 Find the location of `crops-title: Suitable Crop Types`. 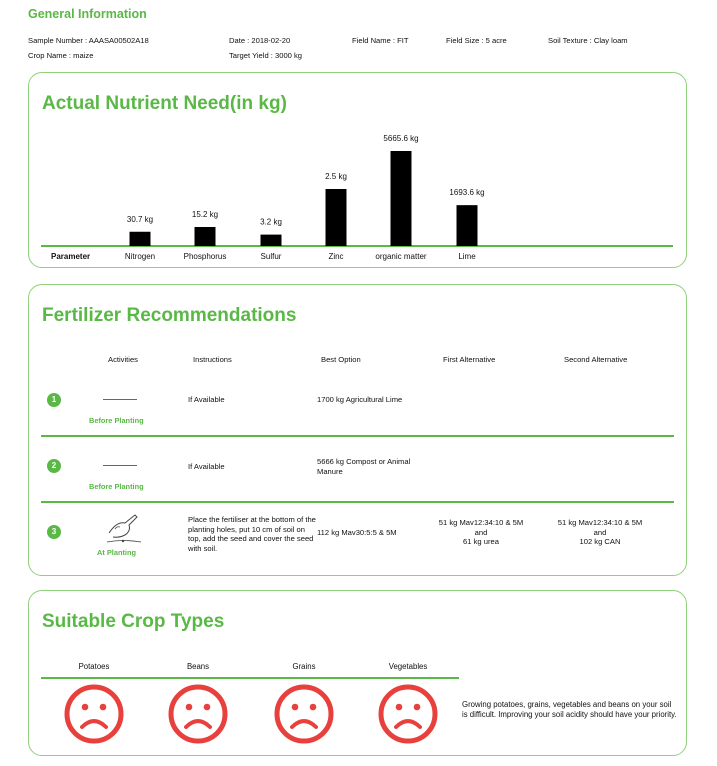

crops-title: Suitable Crop Types is located at coordinates (133, 621).